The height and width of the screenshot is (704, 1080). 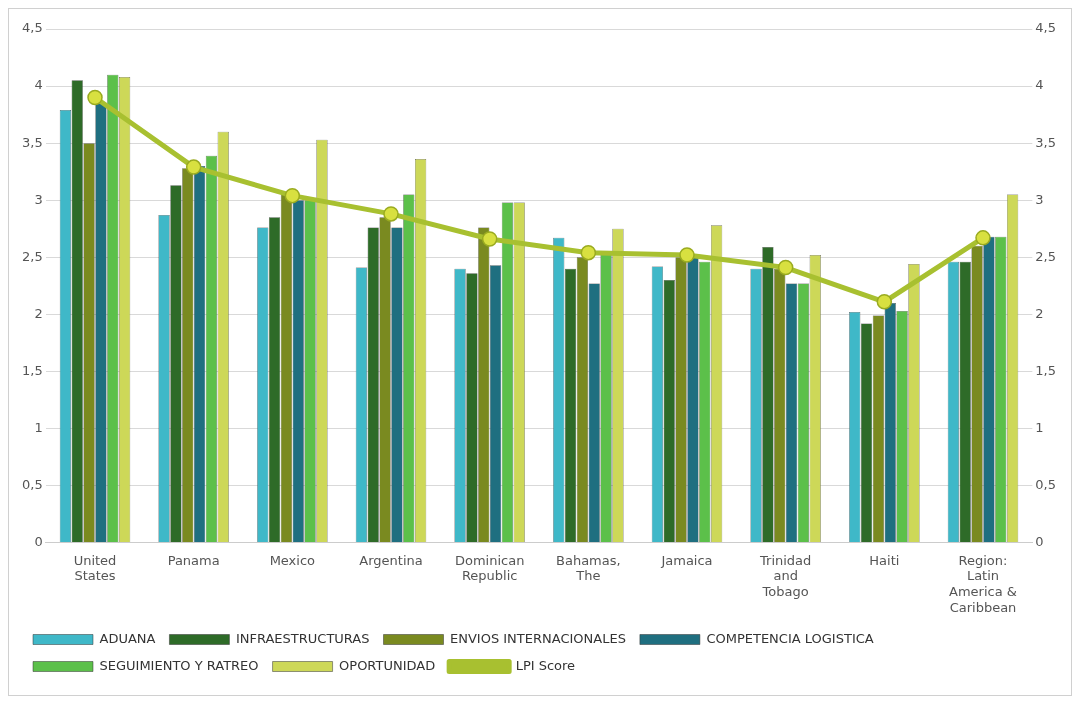 What do you see at coordinates (38, 541) in the screenshot?
I see `y-tick-label: 0` at bounding box center [38, 541].